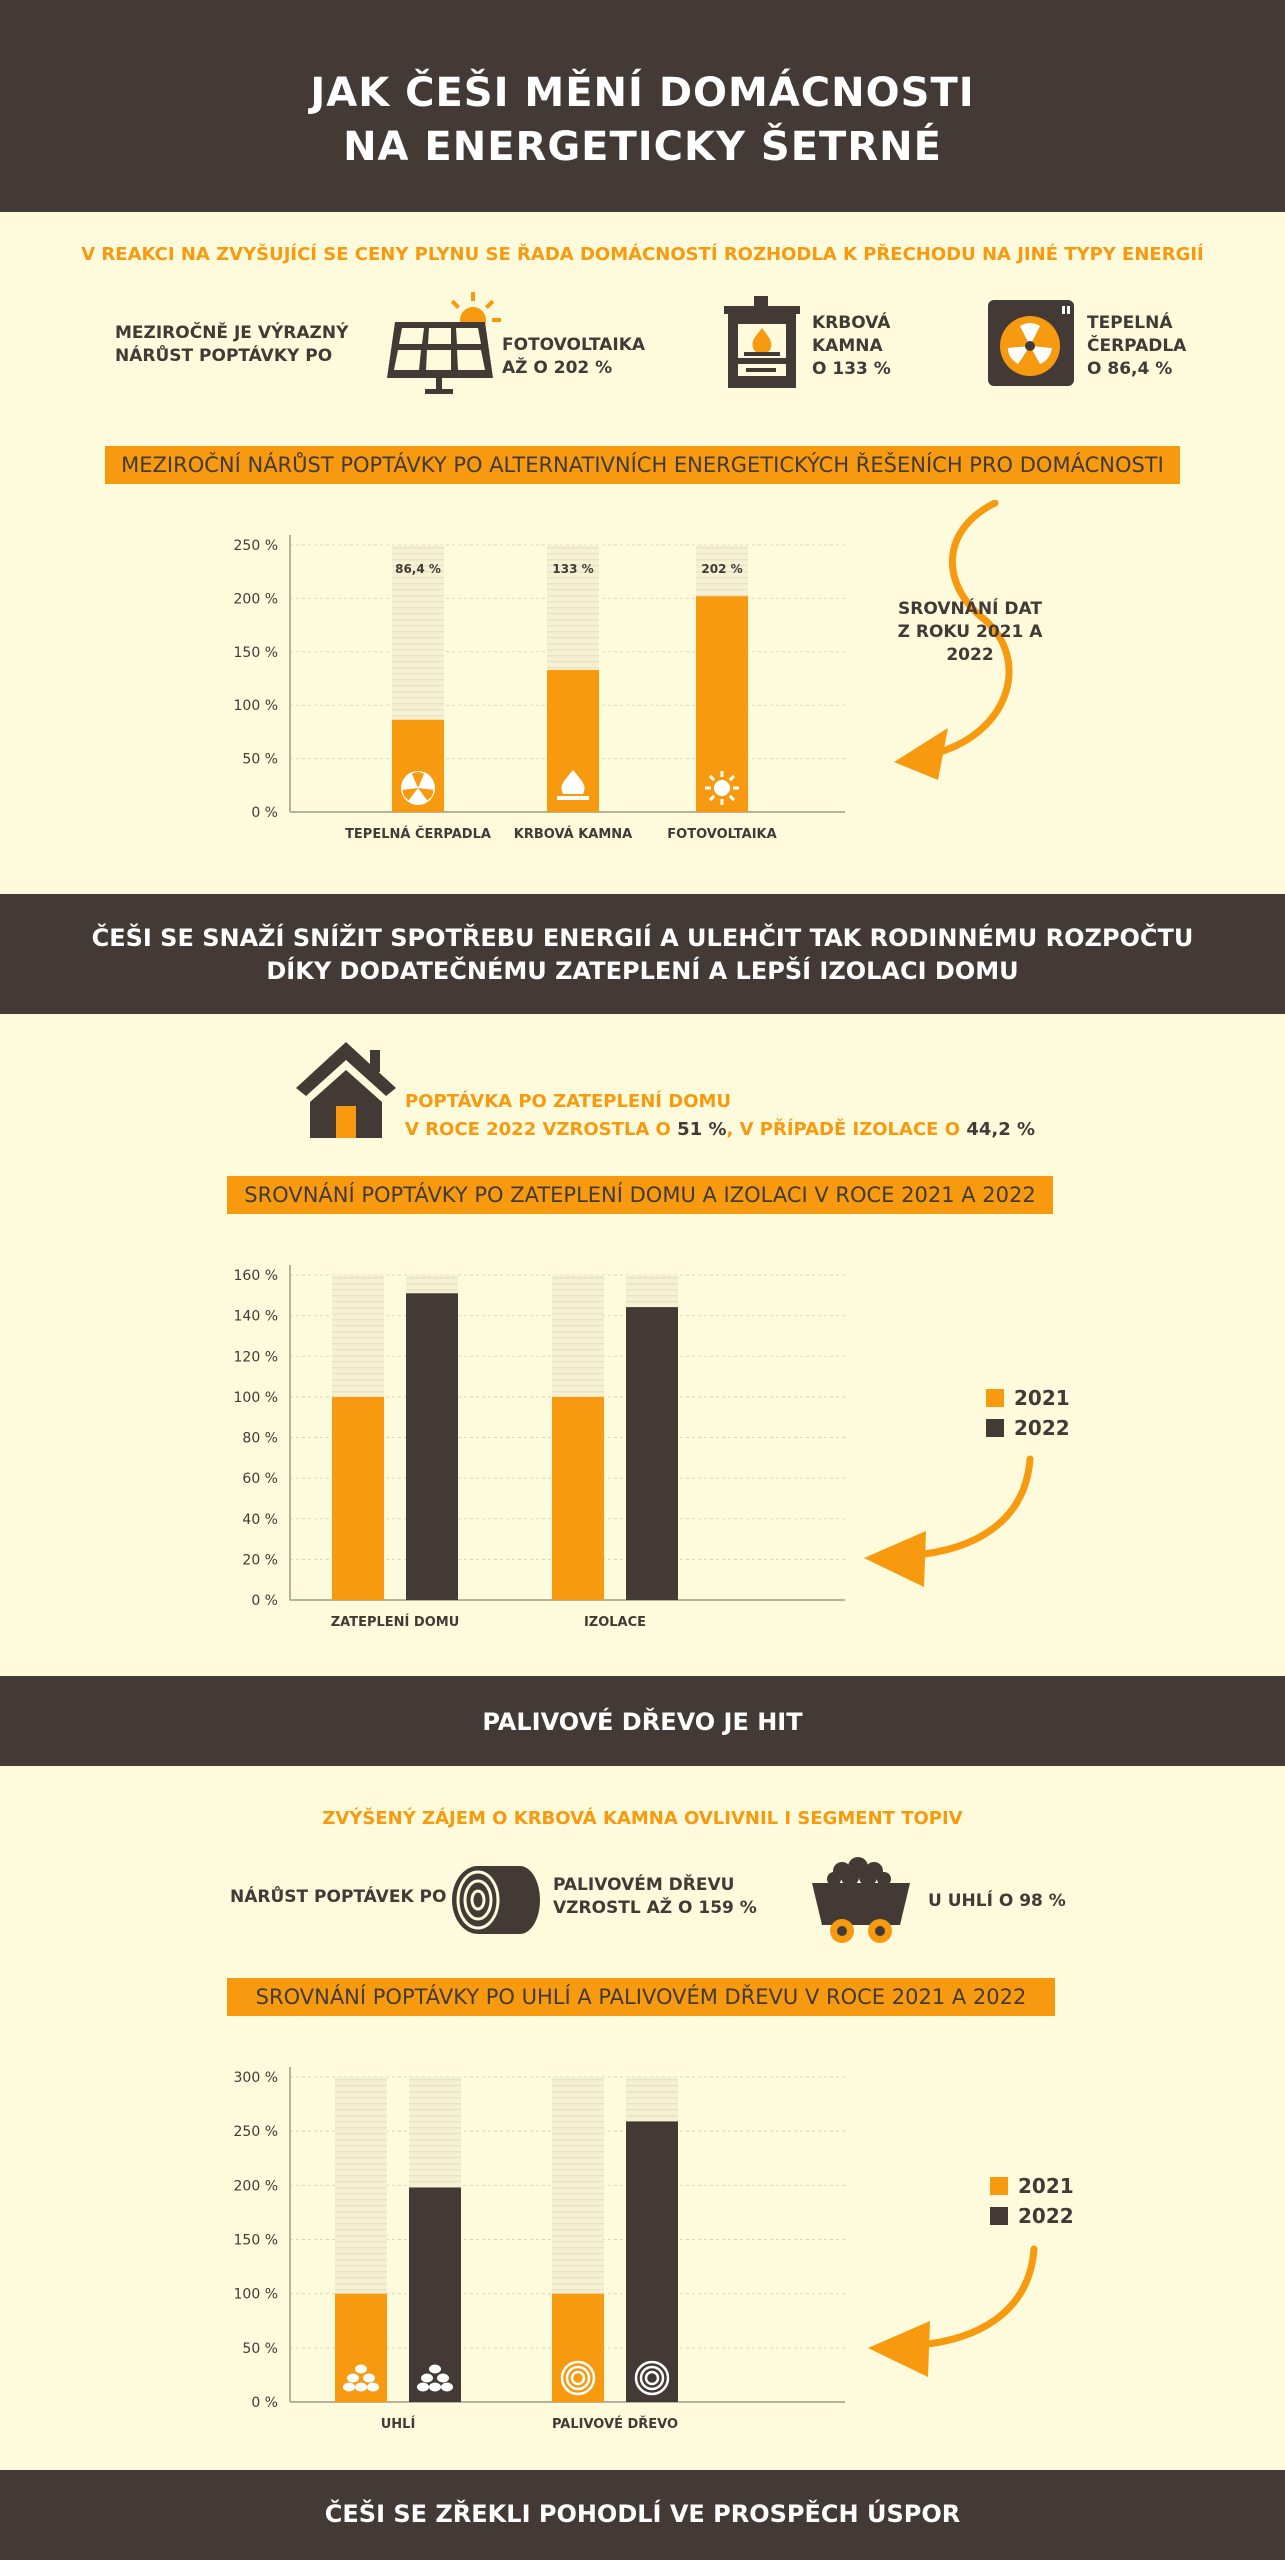 The width and height of the screenshot is (1285, 2560). Describe the element at coordinates (970, 609) in the screenshot. I see `chart1-note-line1: SROVNÁNÍ DAT` at that location.